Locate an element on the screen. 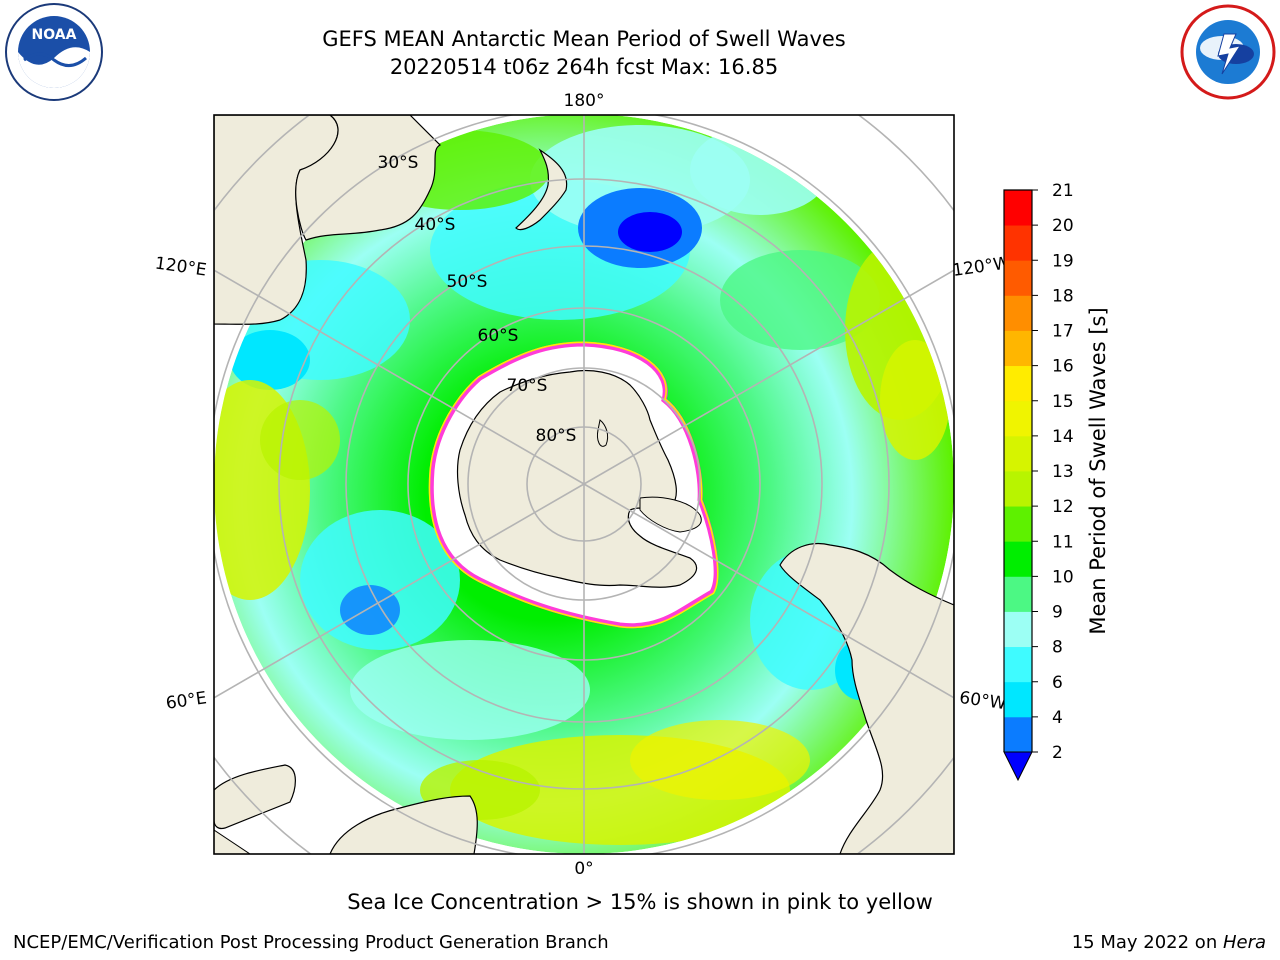  colorbar-tick-label: 13 is located at coordinates (1063, 472).